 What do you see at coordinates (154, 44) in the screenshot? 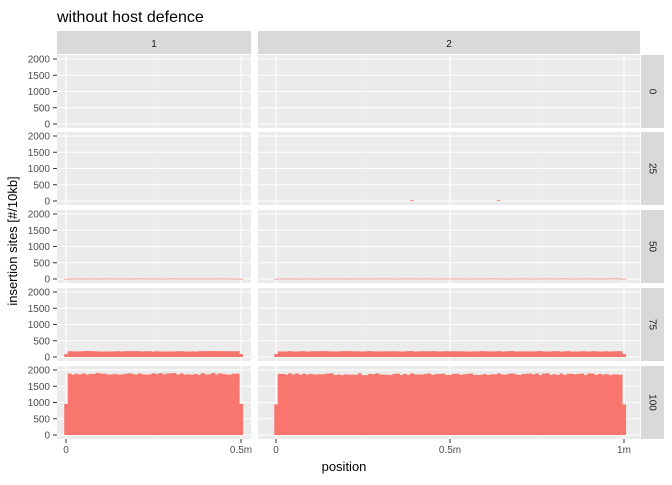
I see `column-strip-label: 1` at bounding box center [154, 44].